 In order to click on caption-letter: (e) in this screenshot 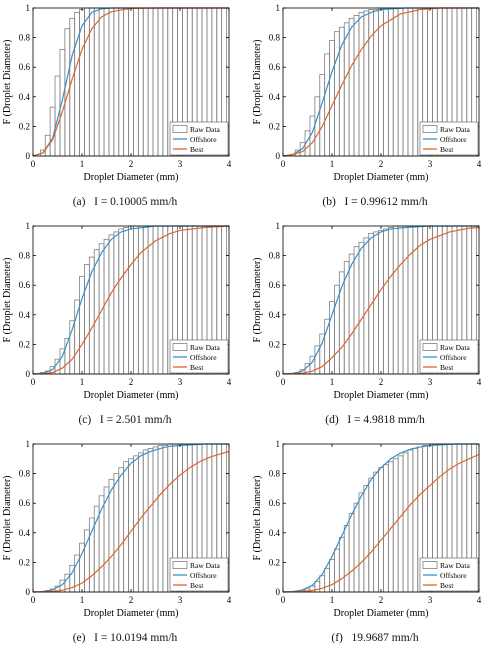, I will do `click(79, 638)`.